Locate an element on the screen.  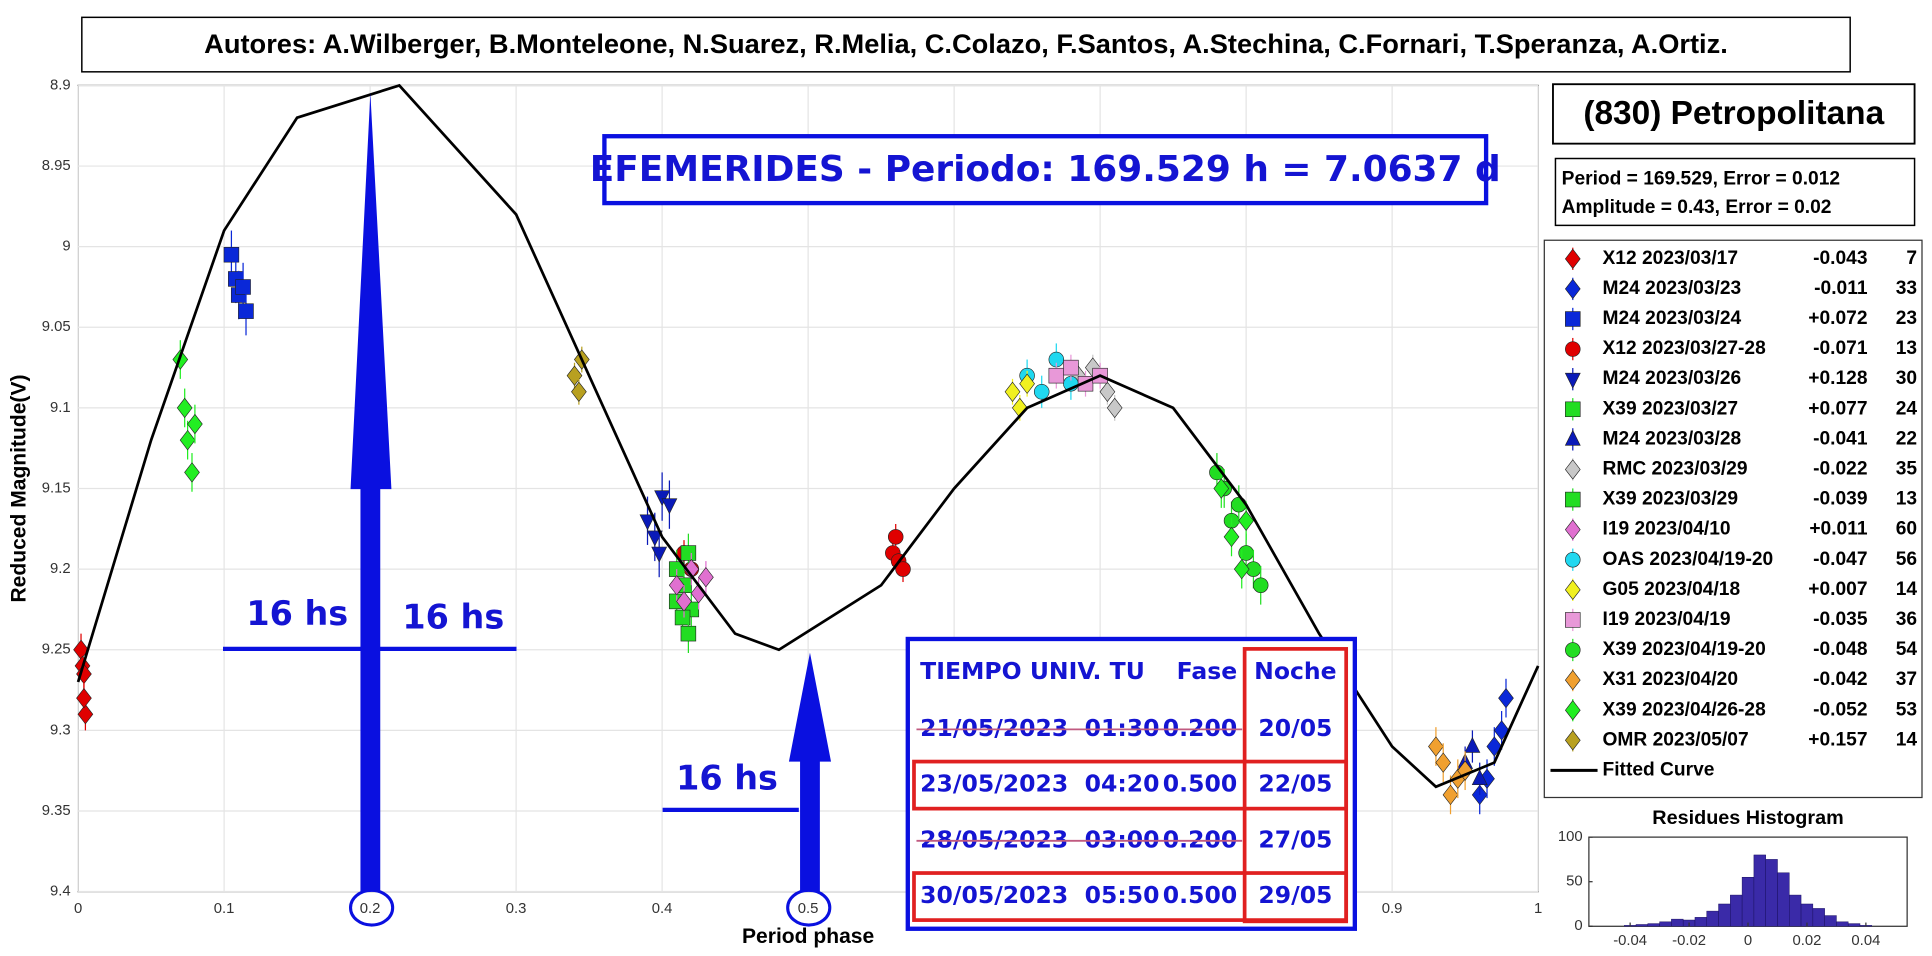
legend-count: 22 is located at coordinates (1906, 438).